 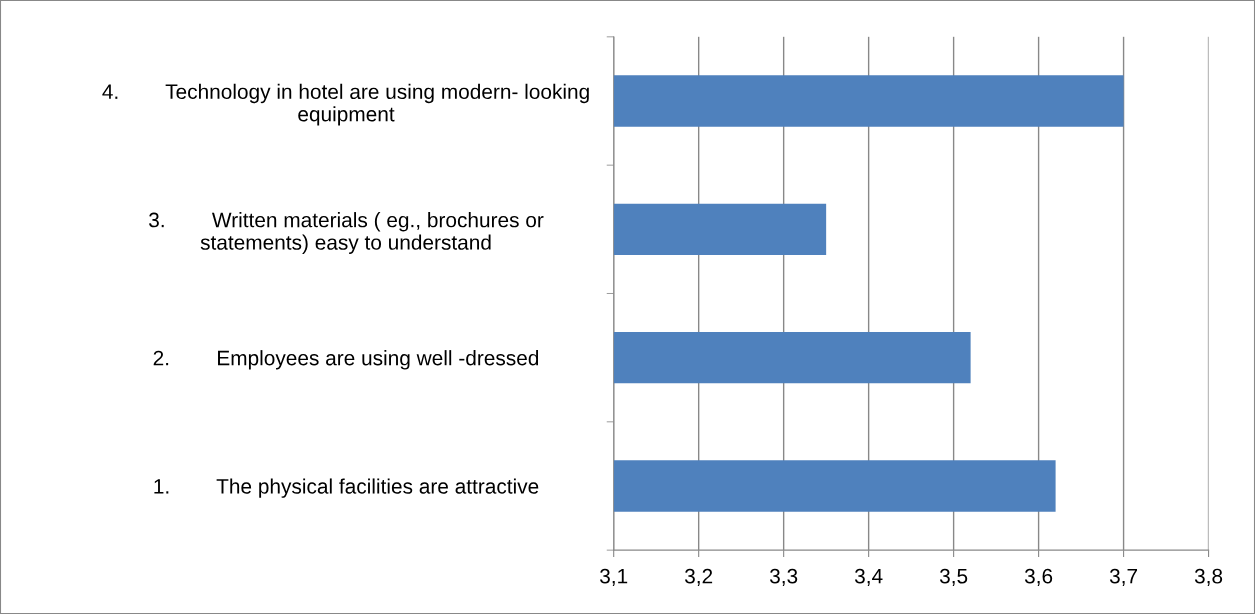 I want to click on x-tick-label: 3,2, so click(x=698, y=577).